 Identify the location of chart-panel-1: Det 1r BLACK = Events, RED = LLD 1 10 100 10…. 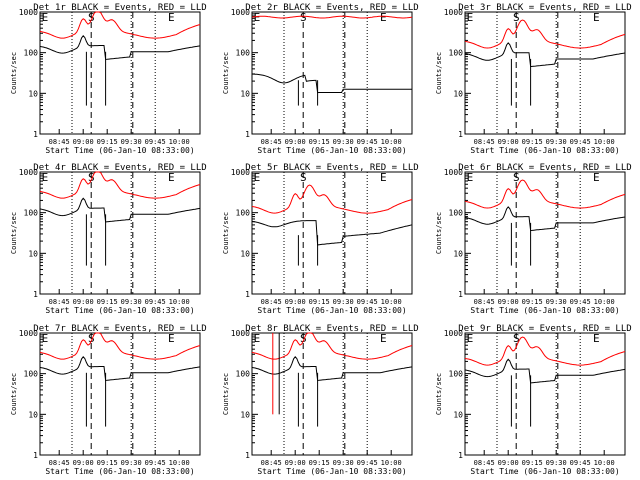
(108, 79).